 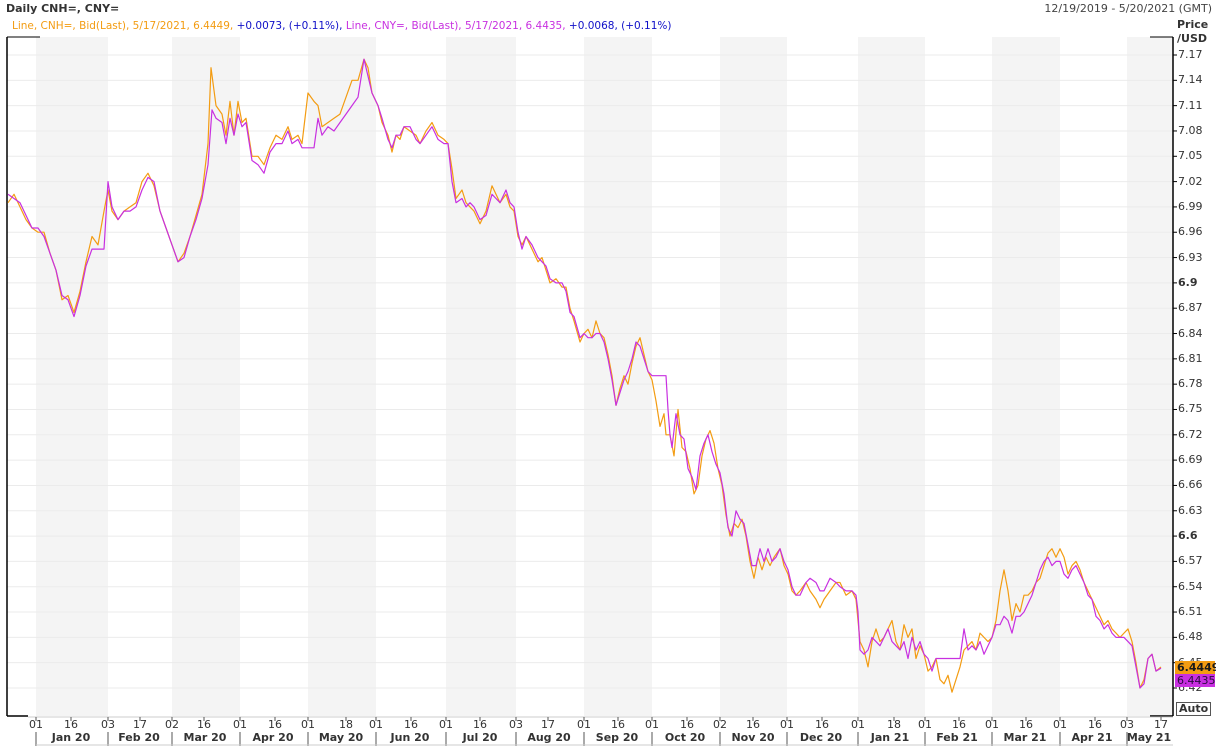 I want to click on x-month-label: Sep 20, so click(x=617, y=737).